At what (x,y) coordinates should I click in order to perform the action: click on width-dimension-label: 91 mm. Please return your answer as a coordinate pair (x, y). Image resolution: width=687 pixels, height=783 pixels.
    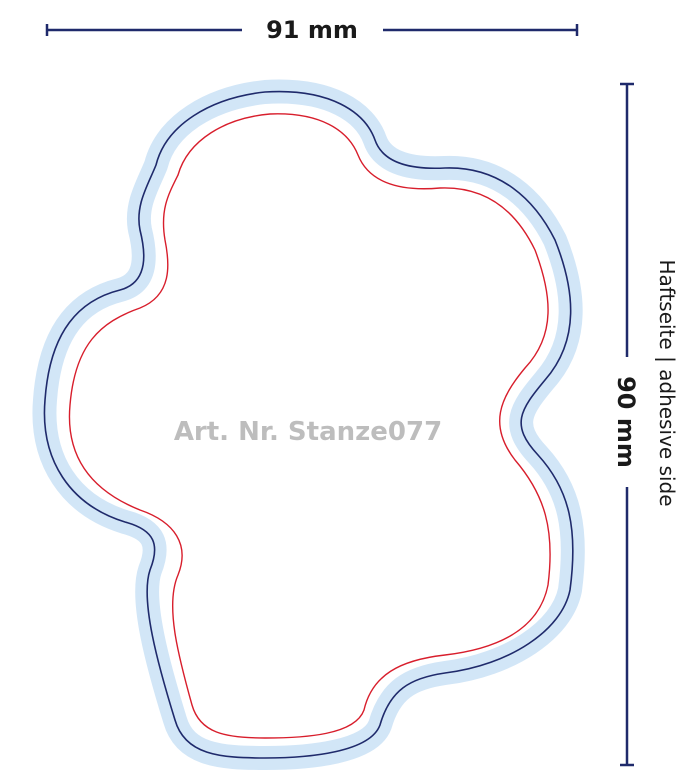
    Looking at the image, I should click on (312, 30).